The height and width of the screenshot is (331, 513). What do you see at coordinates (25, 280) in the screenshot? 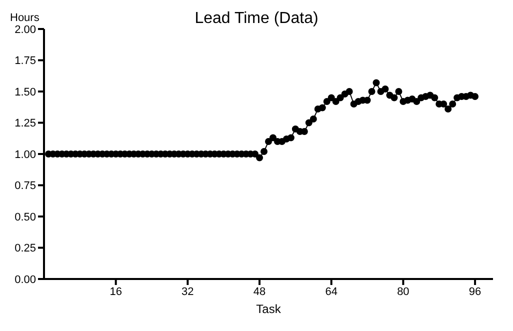
I see `y-tick-label: 0.00` at bounding box center [25, 280].